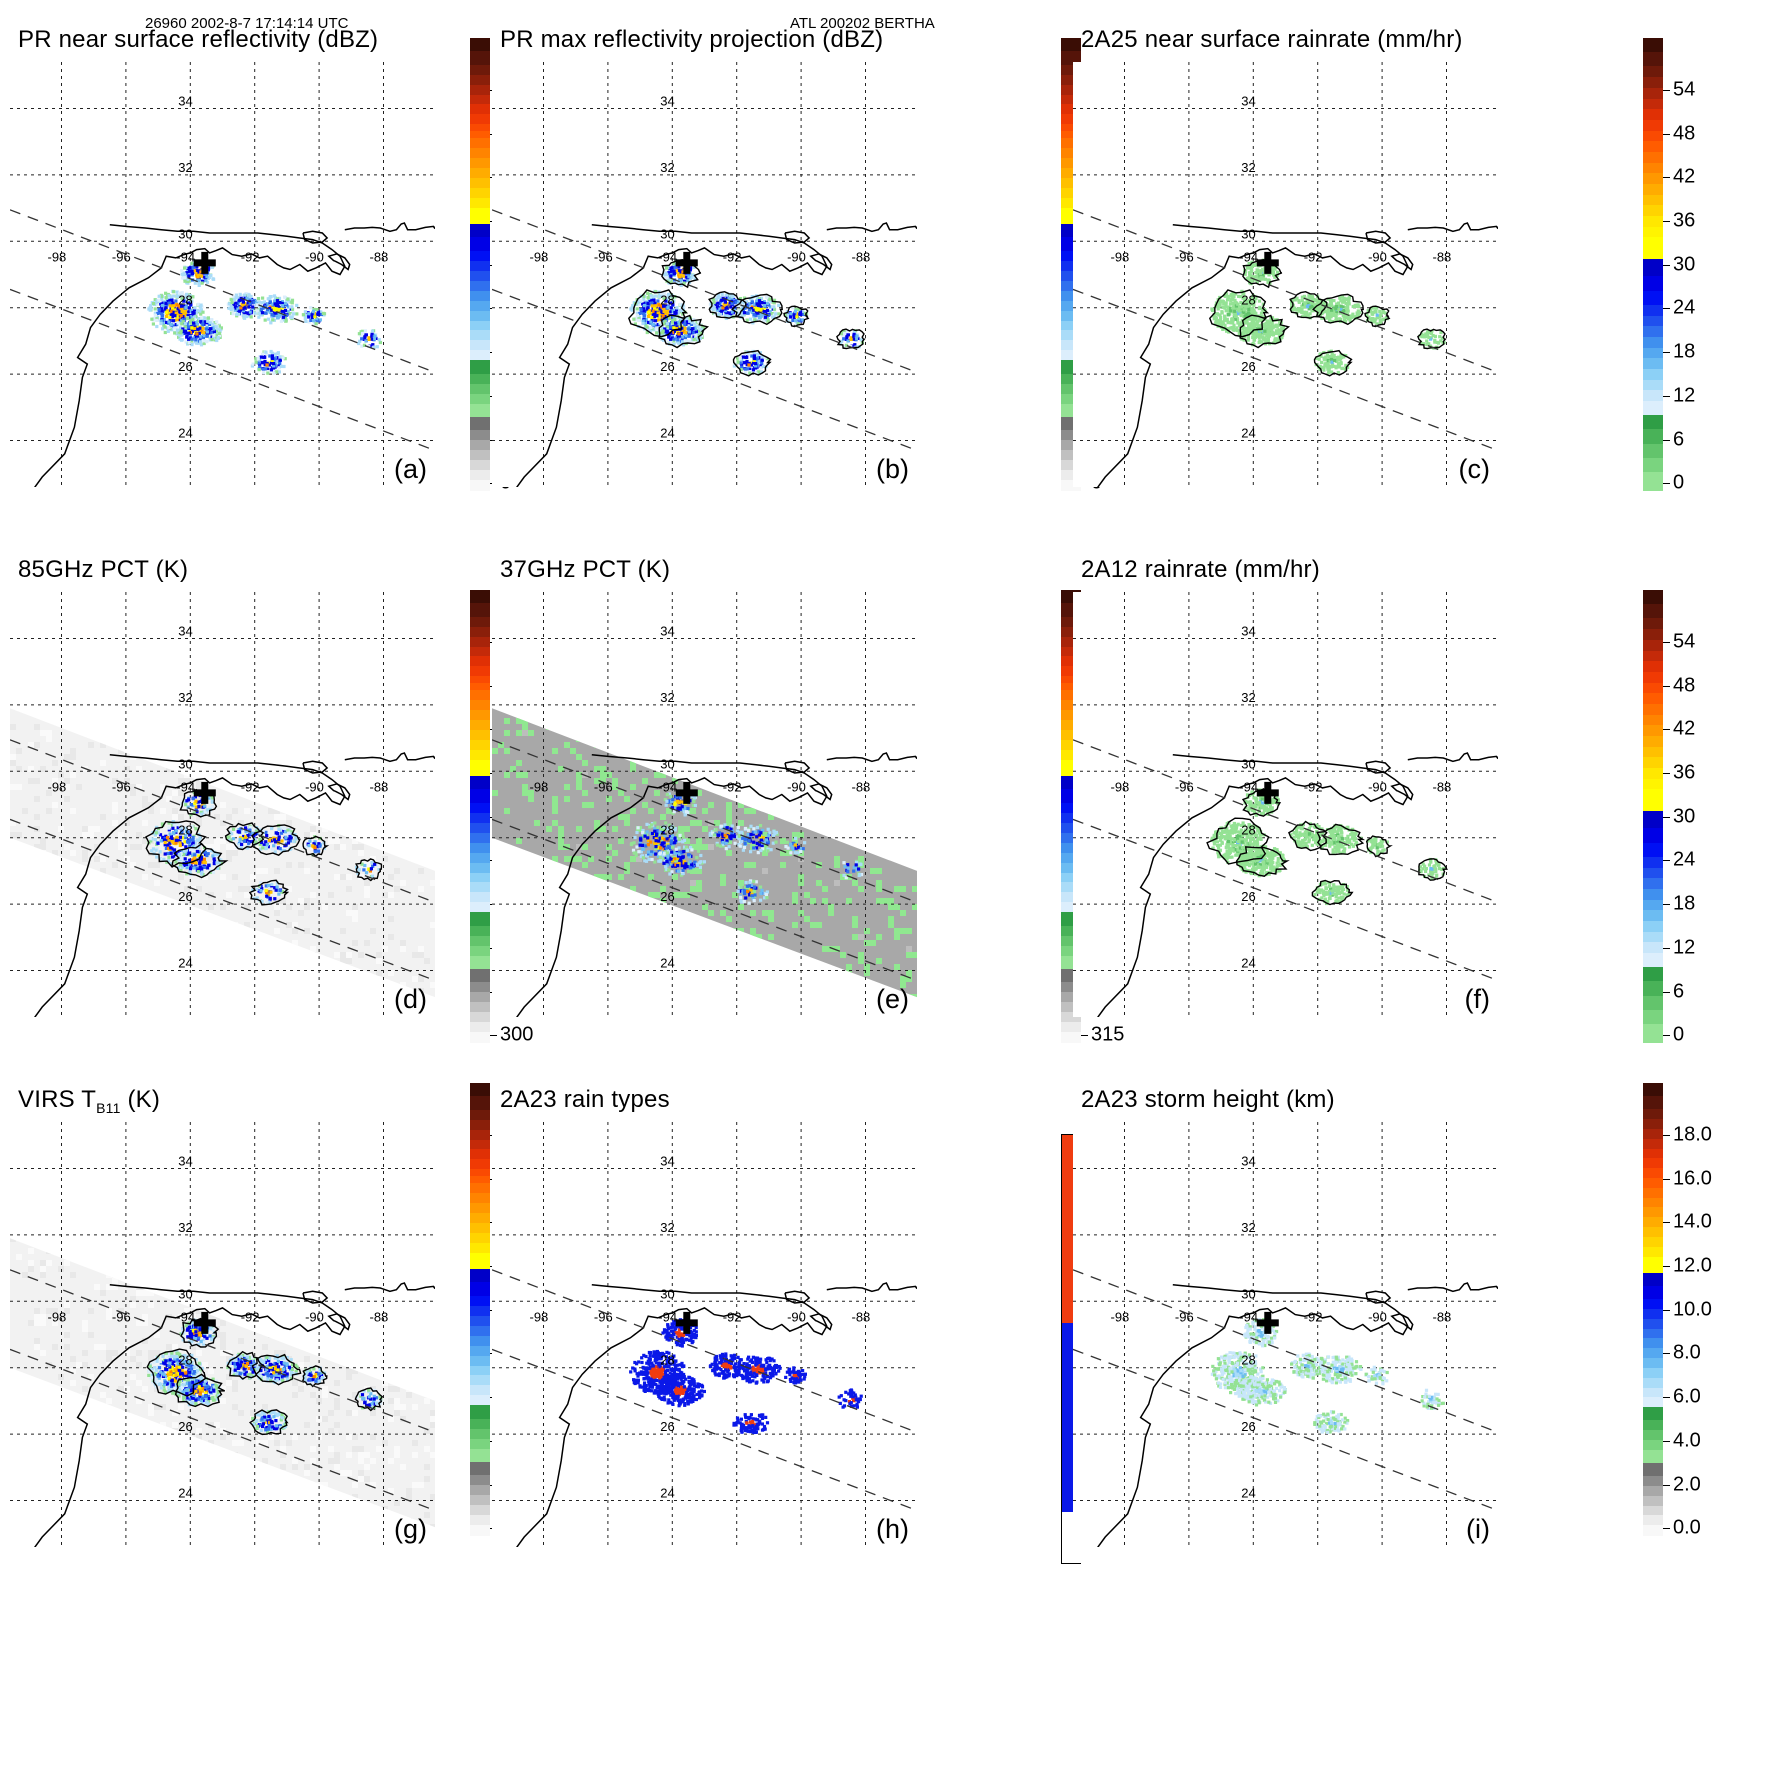  I want to click on map-plot-i: 34 32 30 28 26 24 -98 -96 -94 -92 -90 -88, so click(1285, 1334).